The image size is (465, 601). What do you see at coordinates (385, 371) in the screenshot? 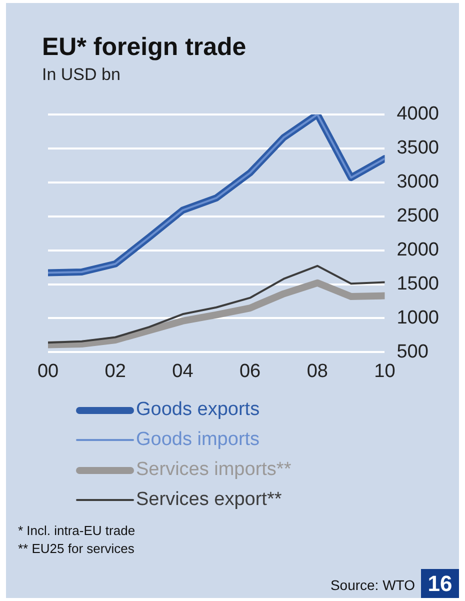
I see `x-tick-label: 10` at bounding box center [385, 371].